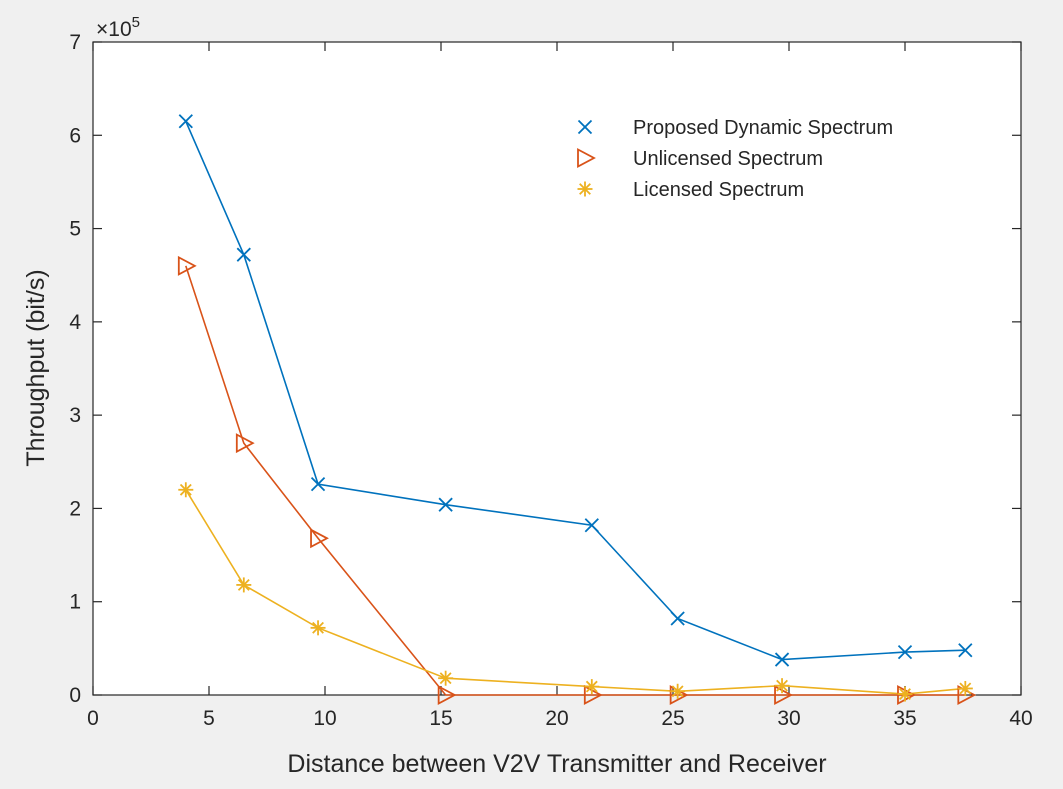 The image size is (1063, 789). Describe the element at coordinates (1020, 718) in the screenshot. I see `x-tick-label: 40` at that location.